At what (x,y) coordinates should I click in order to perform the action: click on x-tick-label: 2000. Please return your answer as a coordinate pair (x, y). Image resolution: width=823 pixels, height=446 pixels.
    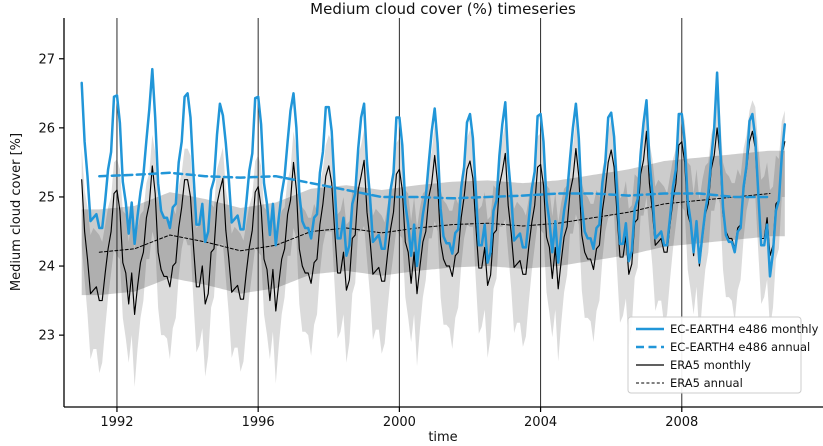
    Looking at the image, I should click on (399, 422).